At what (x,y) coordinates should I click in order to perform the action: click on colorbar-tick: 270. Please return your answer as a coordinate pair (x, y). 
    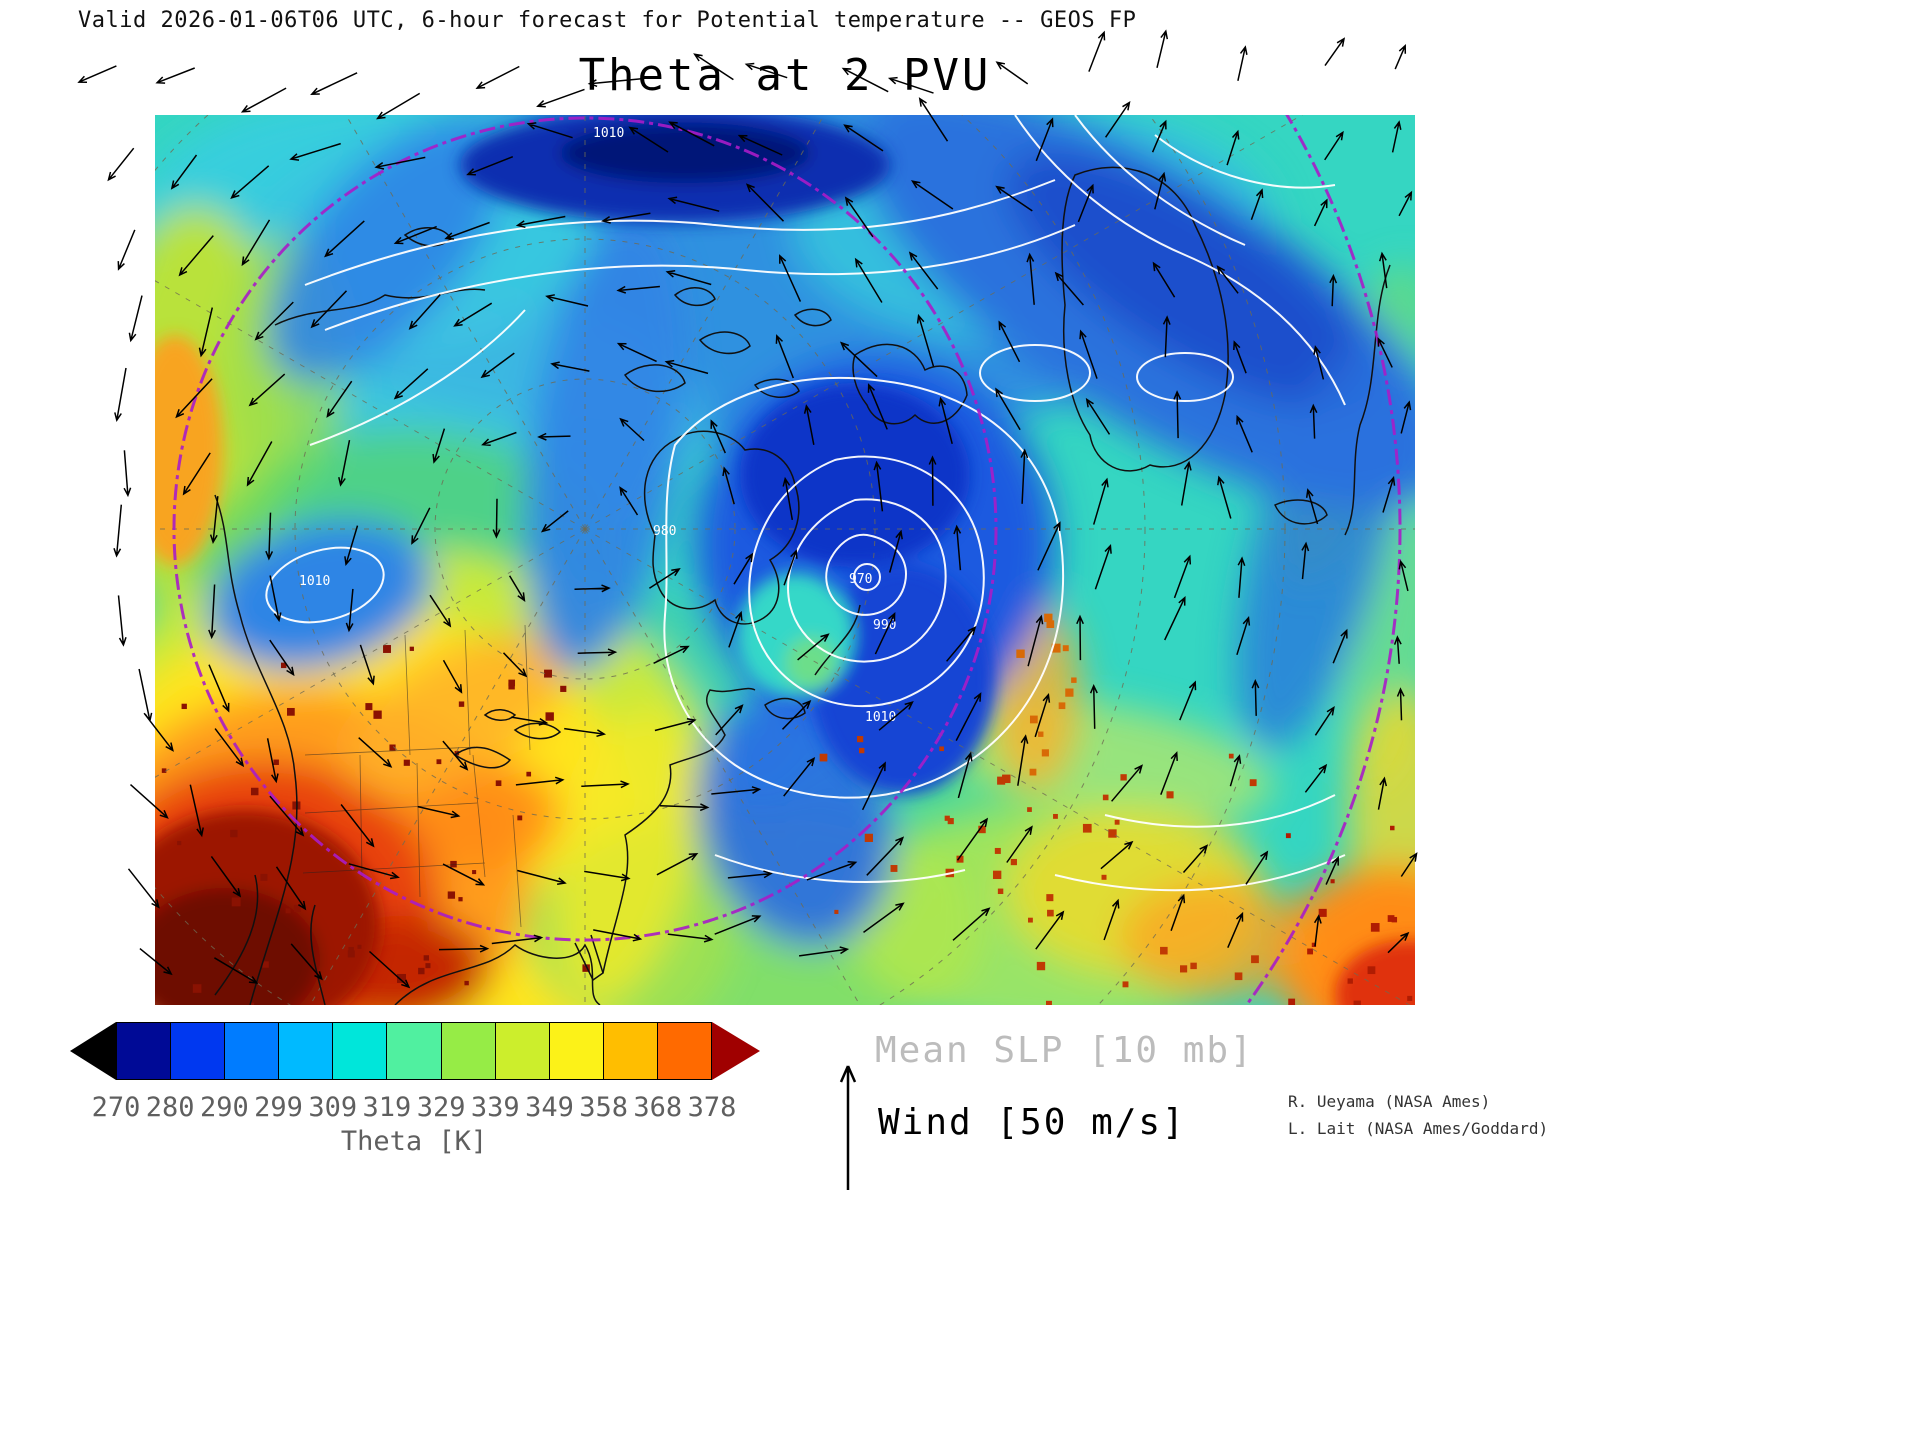
    Looking at the image, I should click on (116, 1107).